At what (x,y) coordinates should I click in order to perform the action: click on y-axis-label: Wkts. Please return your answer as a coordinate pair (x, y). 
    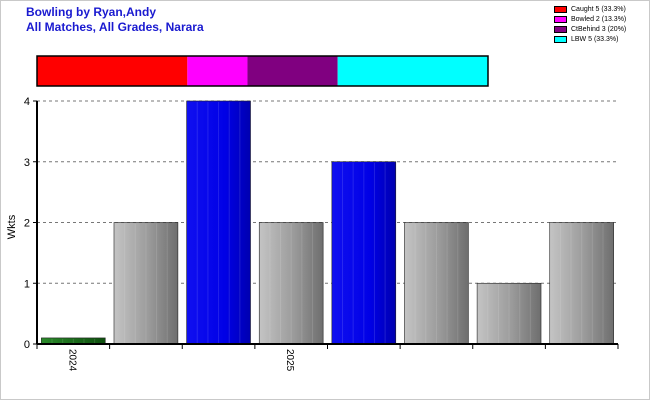
    Looking at the image, I should click on (12, 226).